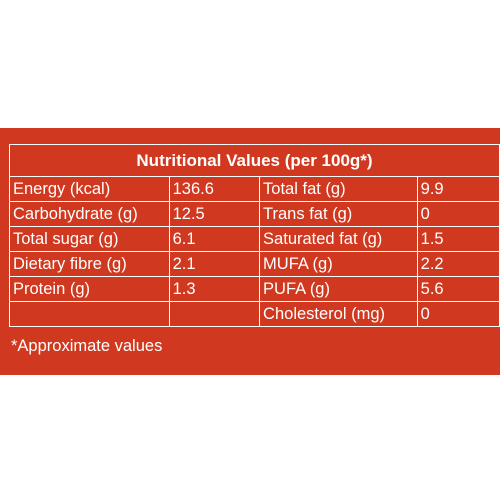  What do you see at coordinates (89, 264) in the screenshot?
I see `nutrient-label: Dietary fibre (g)` at bounding box center [89, 264].